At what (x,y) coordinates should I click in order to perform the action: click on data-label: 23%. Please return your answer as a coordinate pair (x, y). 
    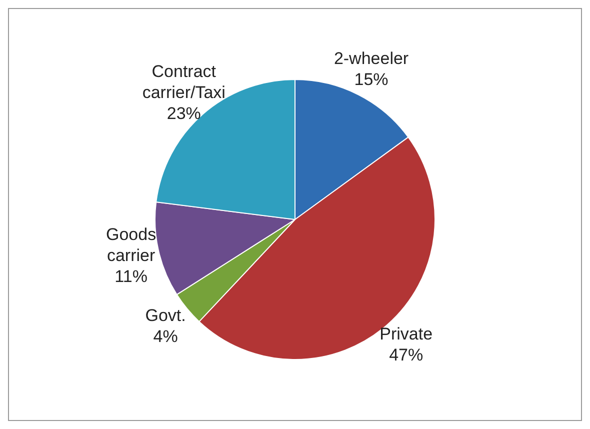
    Looking at the image, I should click on (183, 114).